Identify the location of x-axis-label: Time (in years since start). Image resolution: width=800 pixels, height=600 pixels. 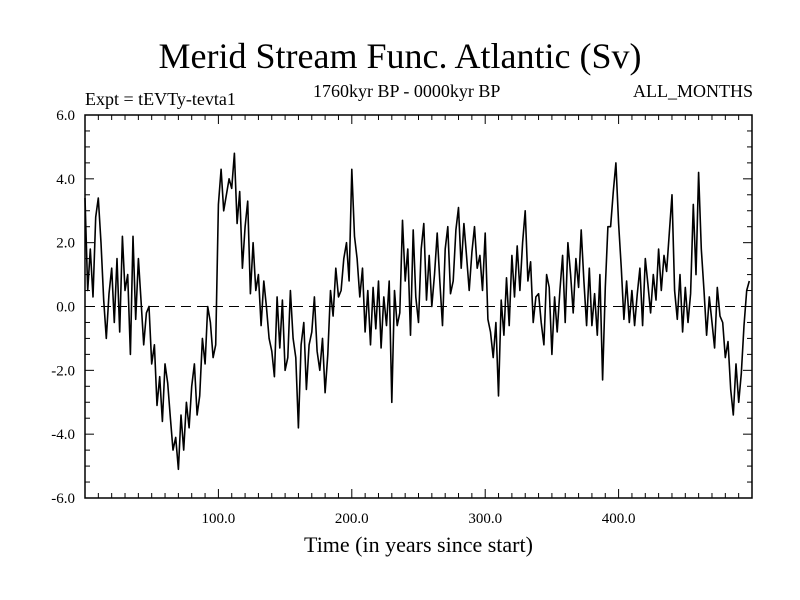
(418, 544).